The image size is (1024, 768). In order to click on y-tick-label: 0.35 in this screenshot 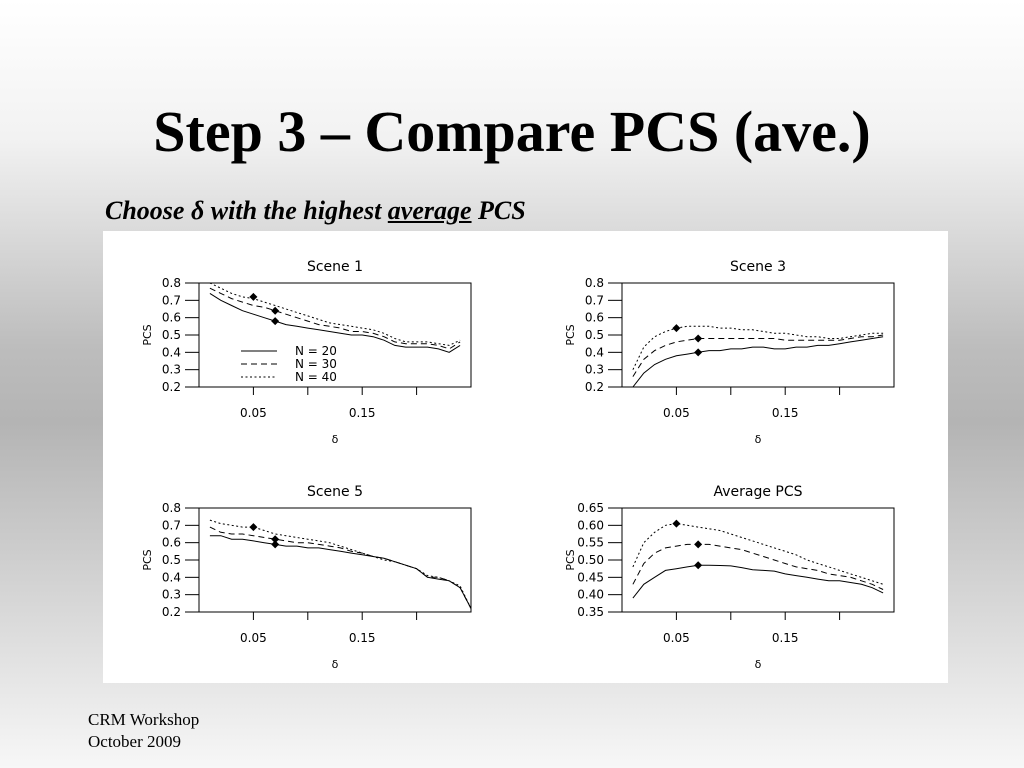, I will do `click(590, 612)`.